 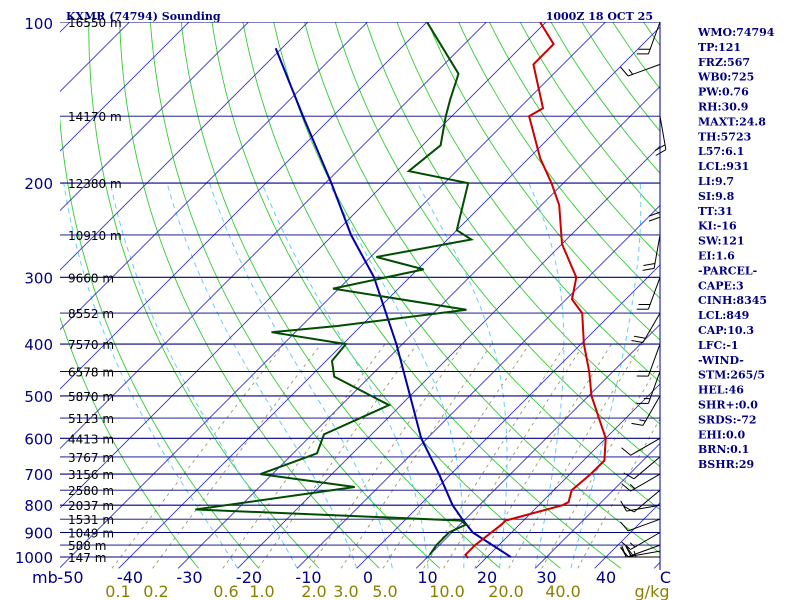 I want to click on temperature-tick-label: -30, so click(x=189, y=577).